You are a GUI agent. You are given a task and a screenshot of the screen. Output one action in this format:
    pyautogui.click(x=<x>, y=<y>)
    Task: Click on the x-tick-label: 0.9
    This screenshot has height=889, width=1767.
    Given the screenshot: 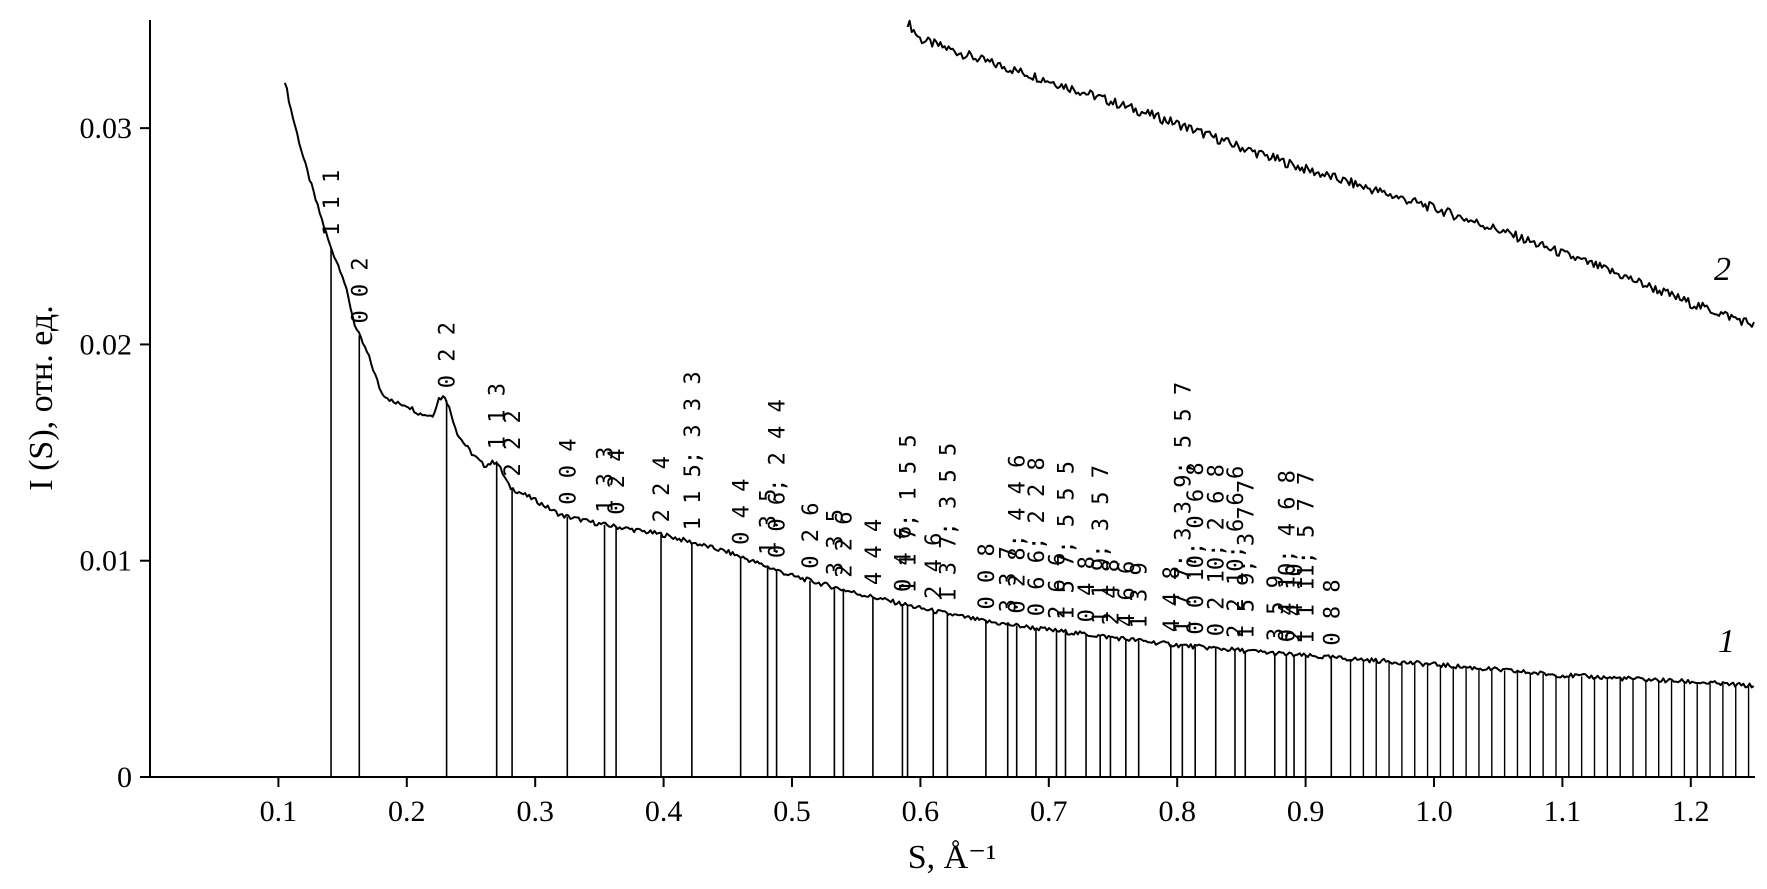 What is the action you would take?
    pyautogui.click(x=1306, y=811)
    